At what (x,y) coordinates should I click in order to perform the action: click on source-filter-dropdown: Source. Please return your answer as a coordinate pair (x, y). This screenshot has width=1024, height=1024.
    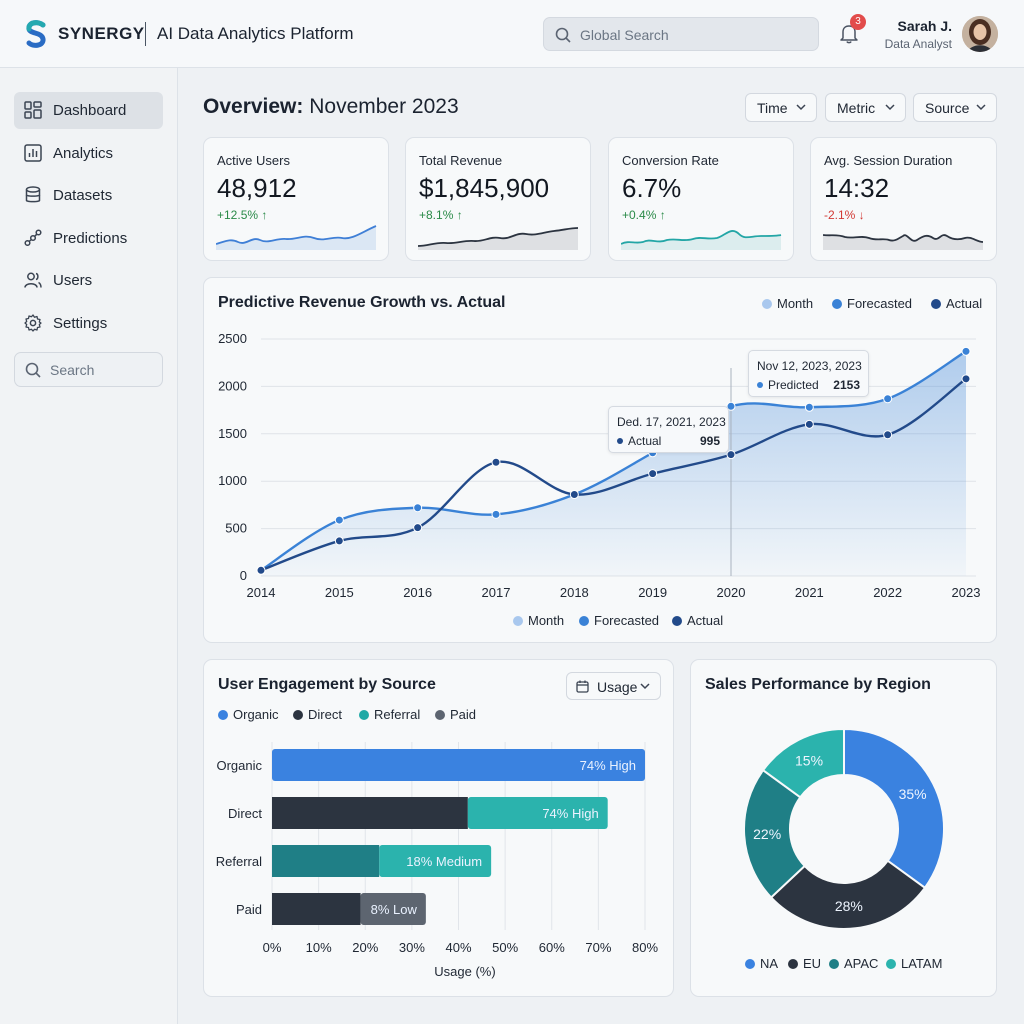
    Looking at the image, I should click on (955, 107).